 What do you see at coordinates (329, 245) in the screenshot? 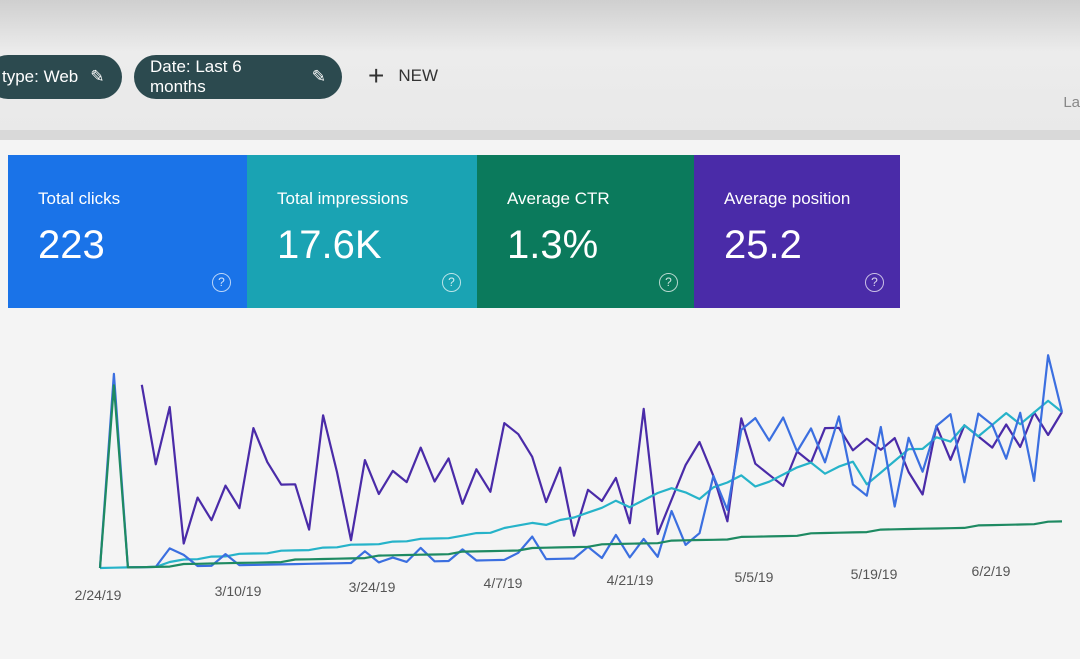
I see `metric-value: 17.6K` at bounding box center [329, 245].